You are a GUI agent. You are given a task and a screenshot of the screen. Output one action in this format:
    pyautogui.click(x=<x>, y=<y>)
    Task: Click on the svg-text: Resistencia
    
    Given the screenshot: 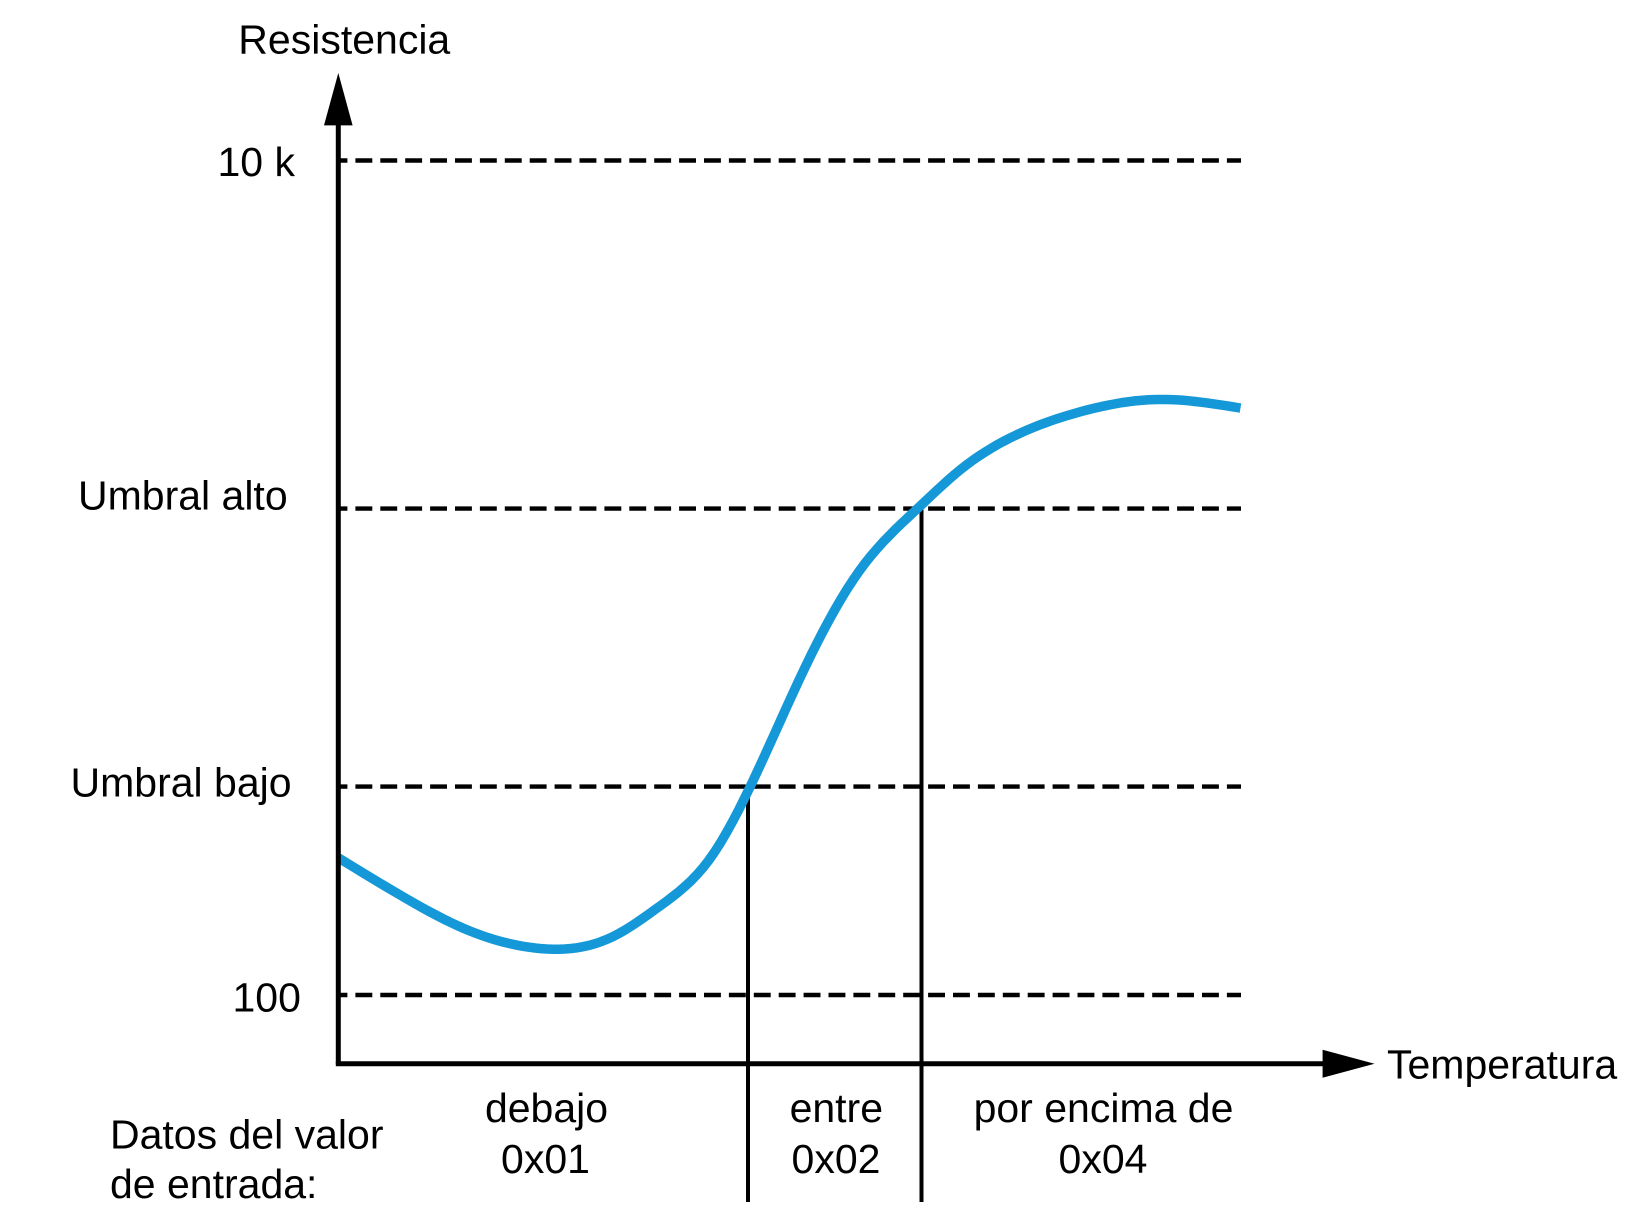 What is the action you would take?
    pyautogui.click(x=344, y=40)
    